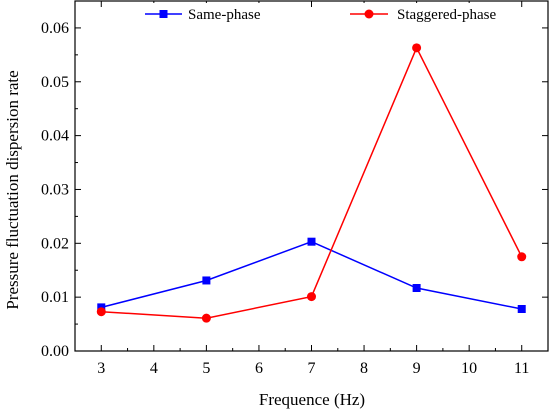  I want to click on x-tick-label: 10, so click(469, 368).